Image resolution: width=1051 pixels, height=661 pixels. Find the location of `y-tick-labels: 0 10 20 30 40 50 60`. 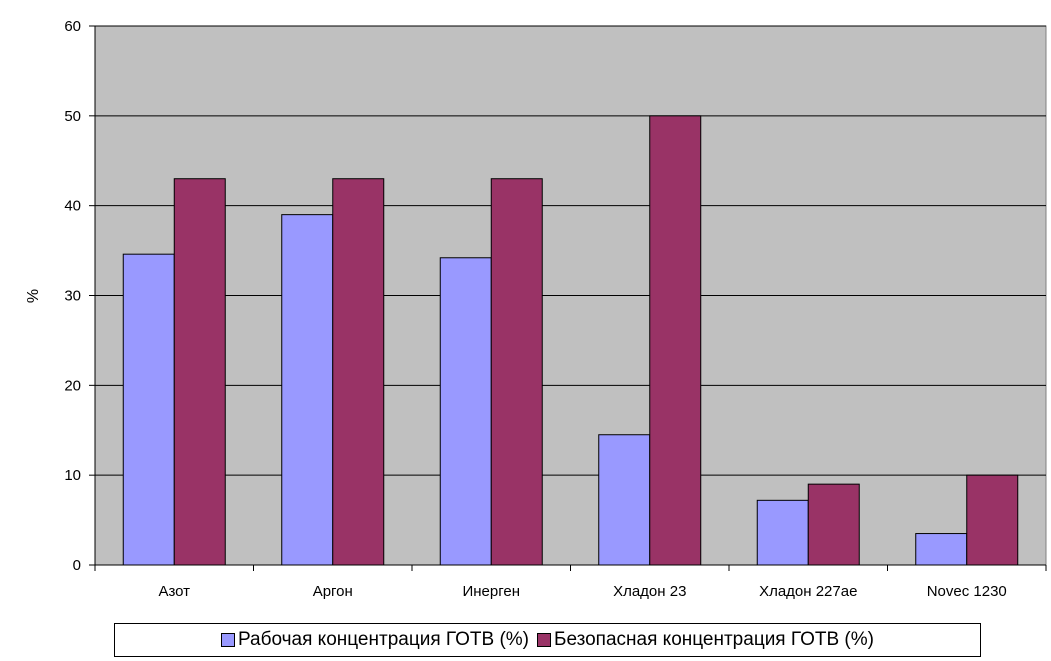

y-tick-labels: 0 10 20 30 40 50 60 is located at coordinates (72, 296).